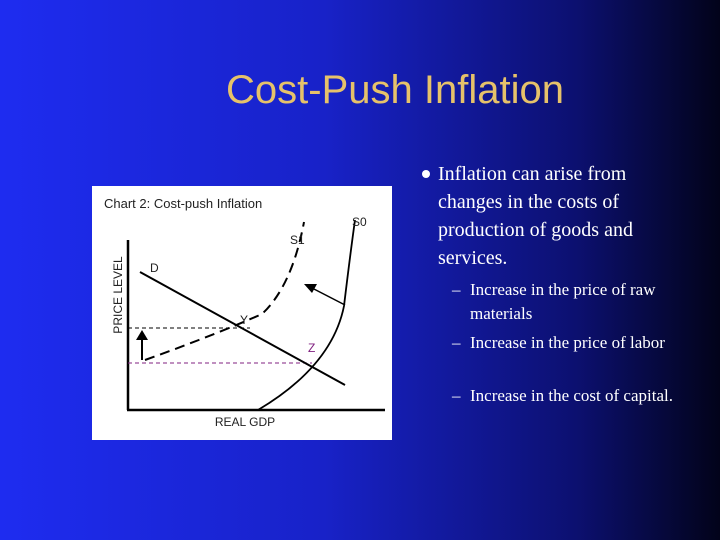 The image size is (720, 540). I want to click on slide-title: Cost-Push Inflation, so click(395, 90).